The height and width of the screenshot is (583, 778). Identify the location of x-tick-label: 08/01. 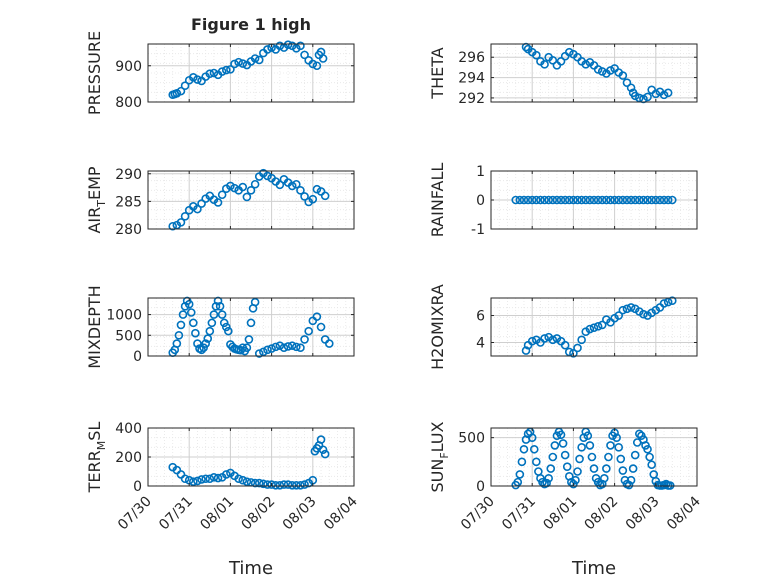
(217, 514).